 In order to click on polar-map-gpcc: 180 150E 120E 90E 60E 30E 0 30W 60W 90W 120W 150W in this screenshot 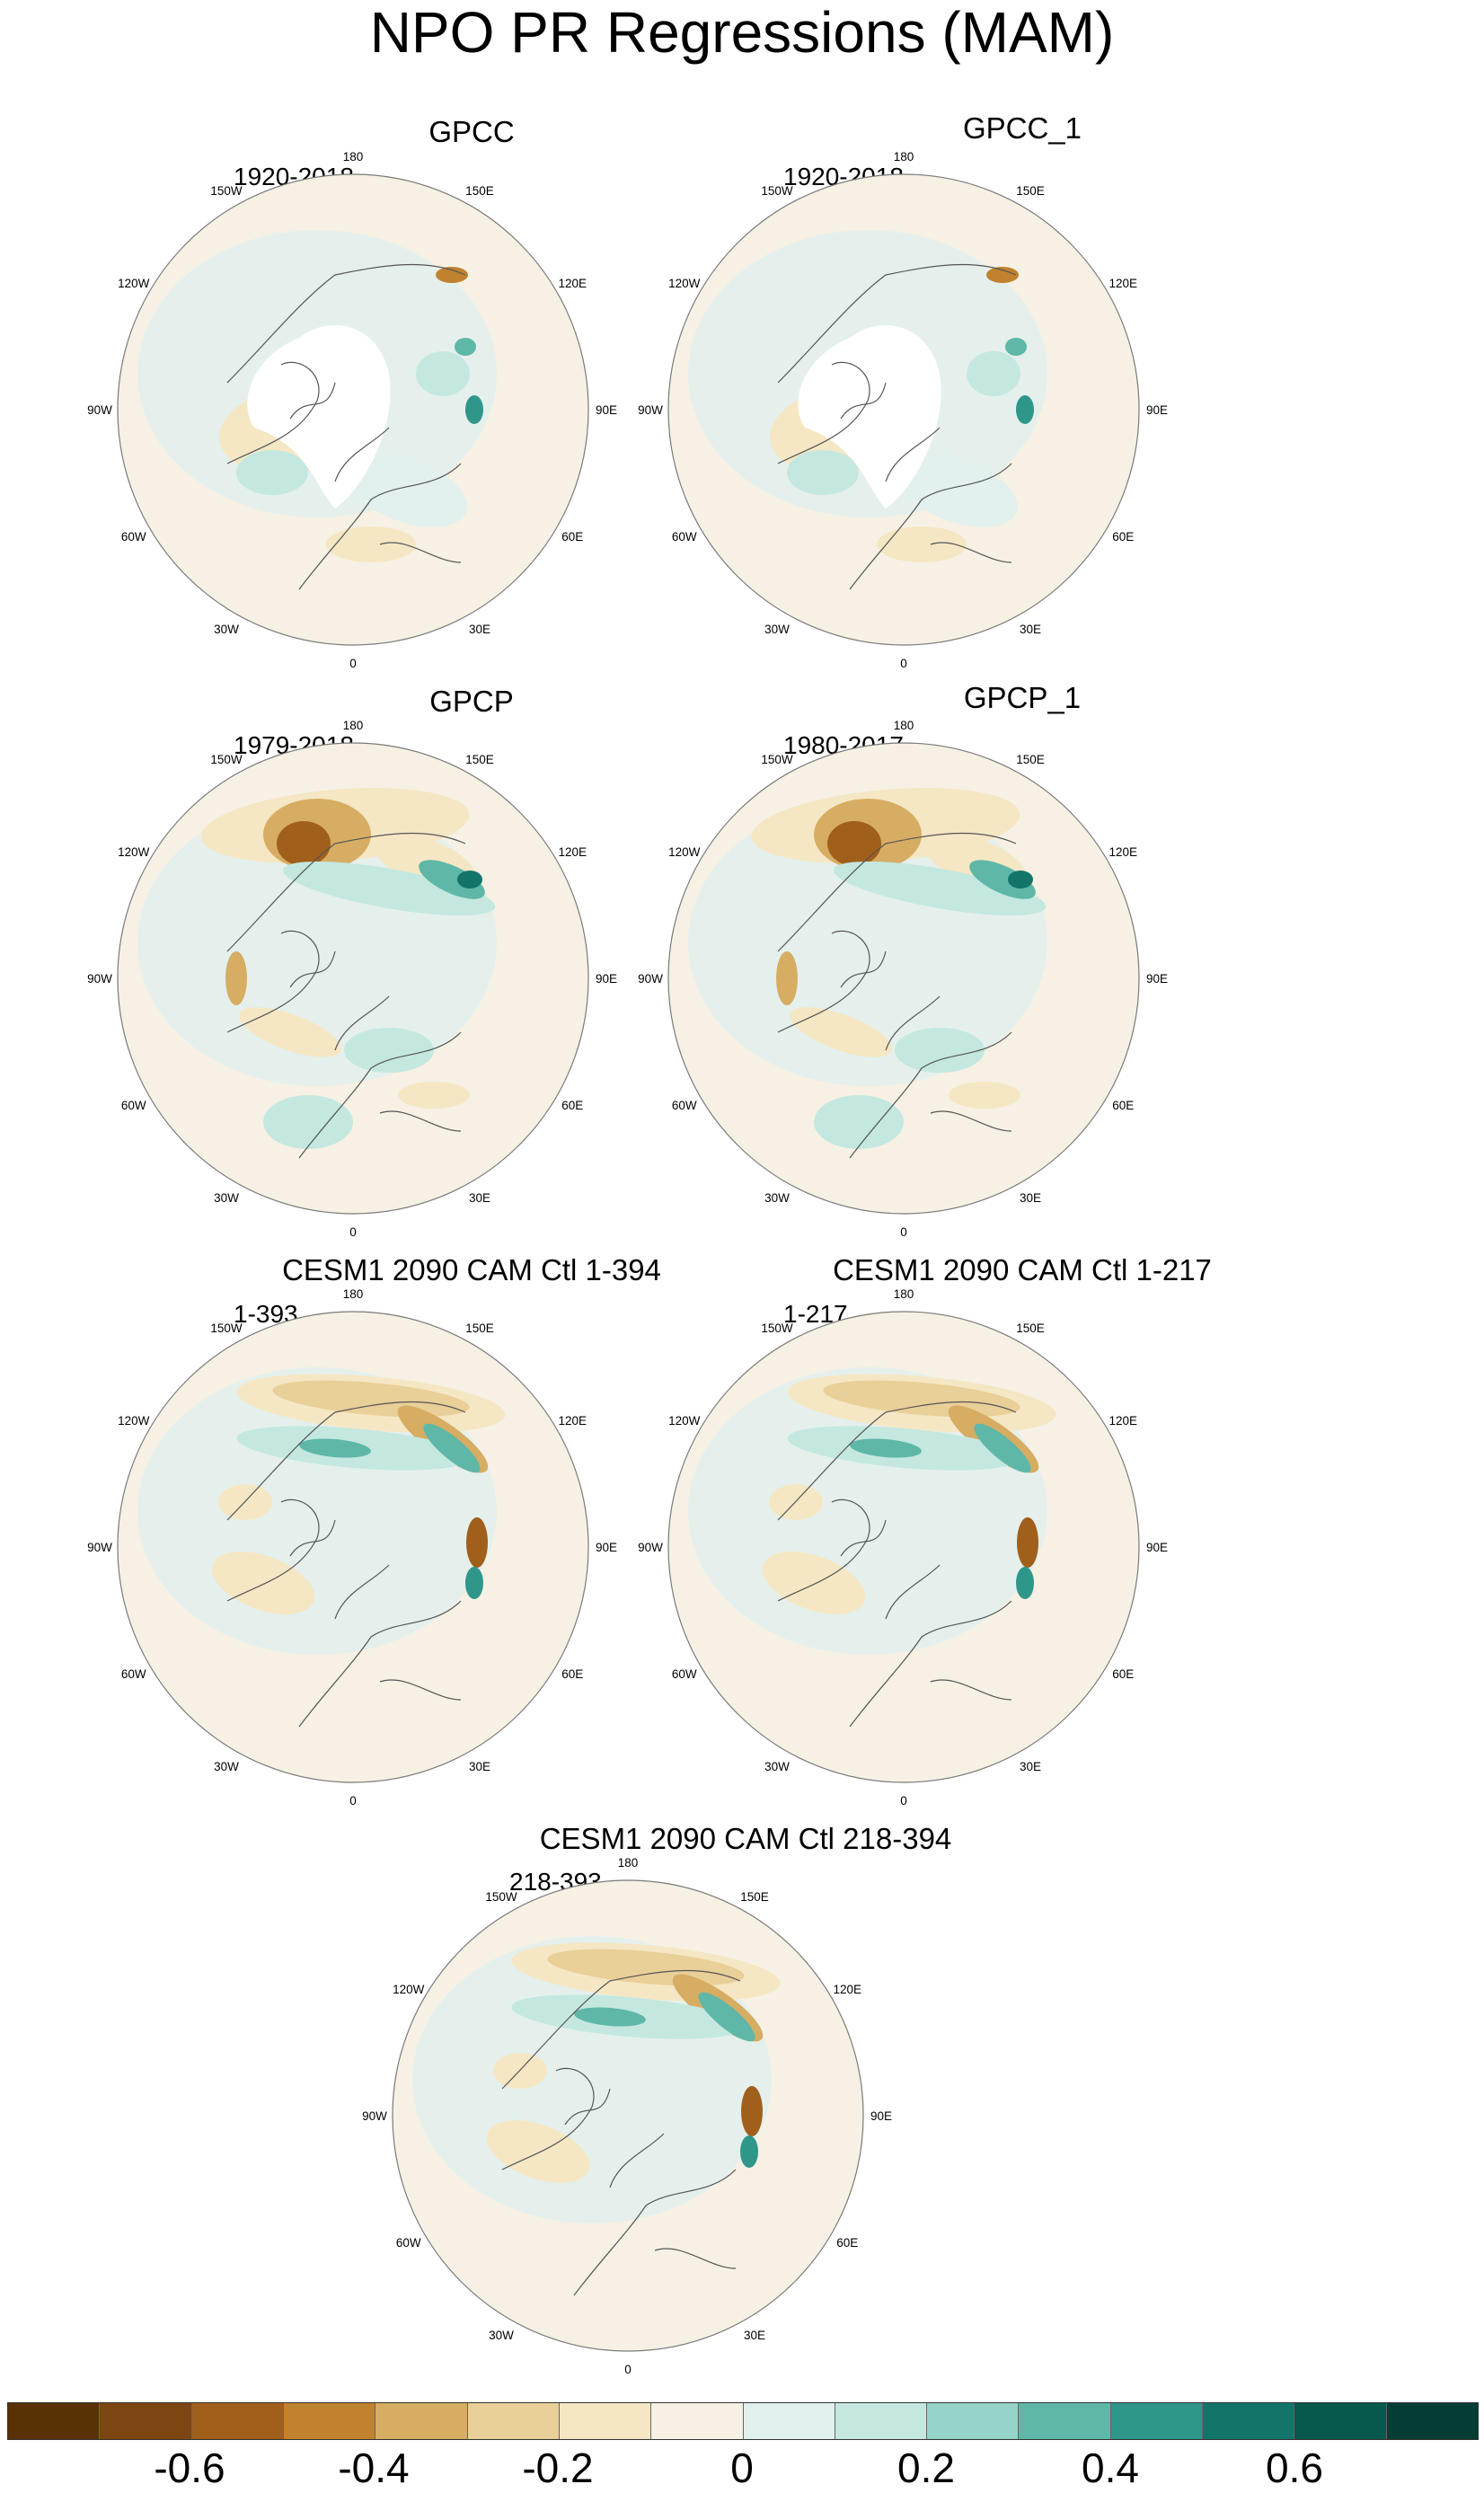, I will do `click(352, 410)`.